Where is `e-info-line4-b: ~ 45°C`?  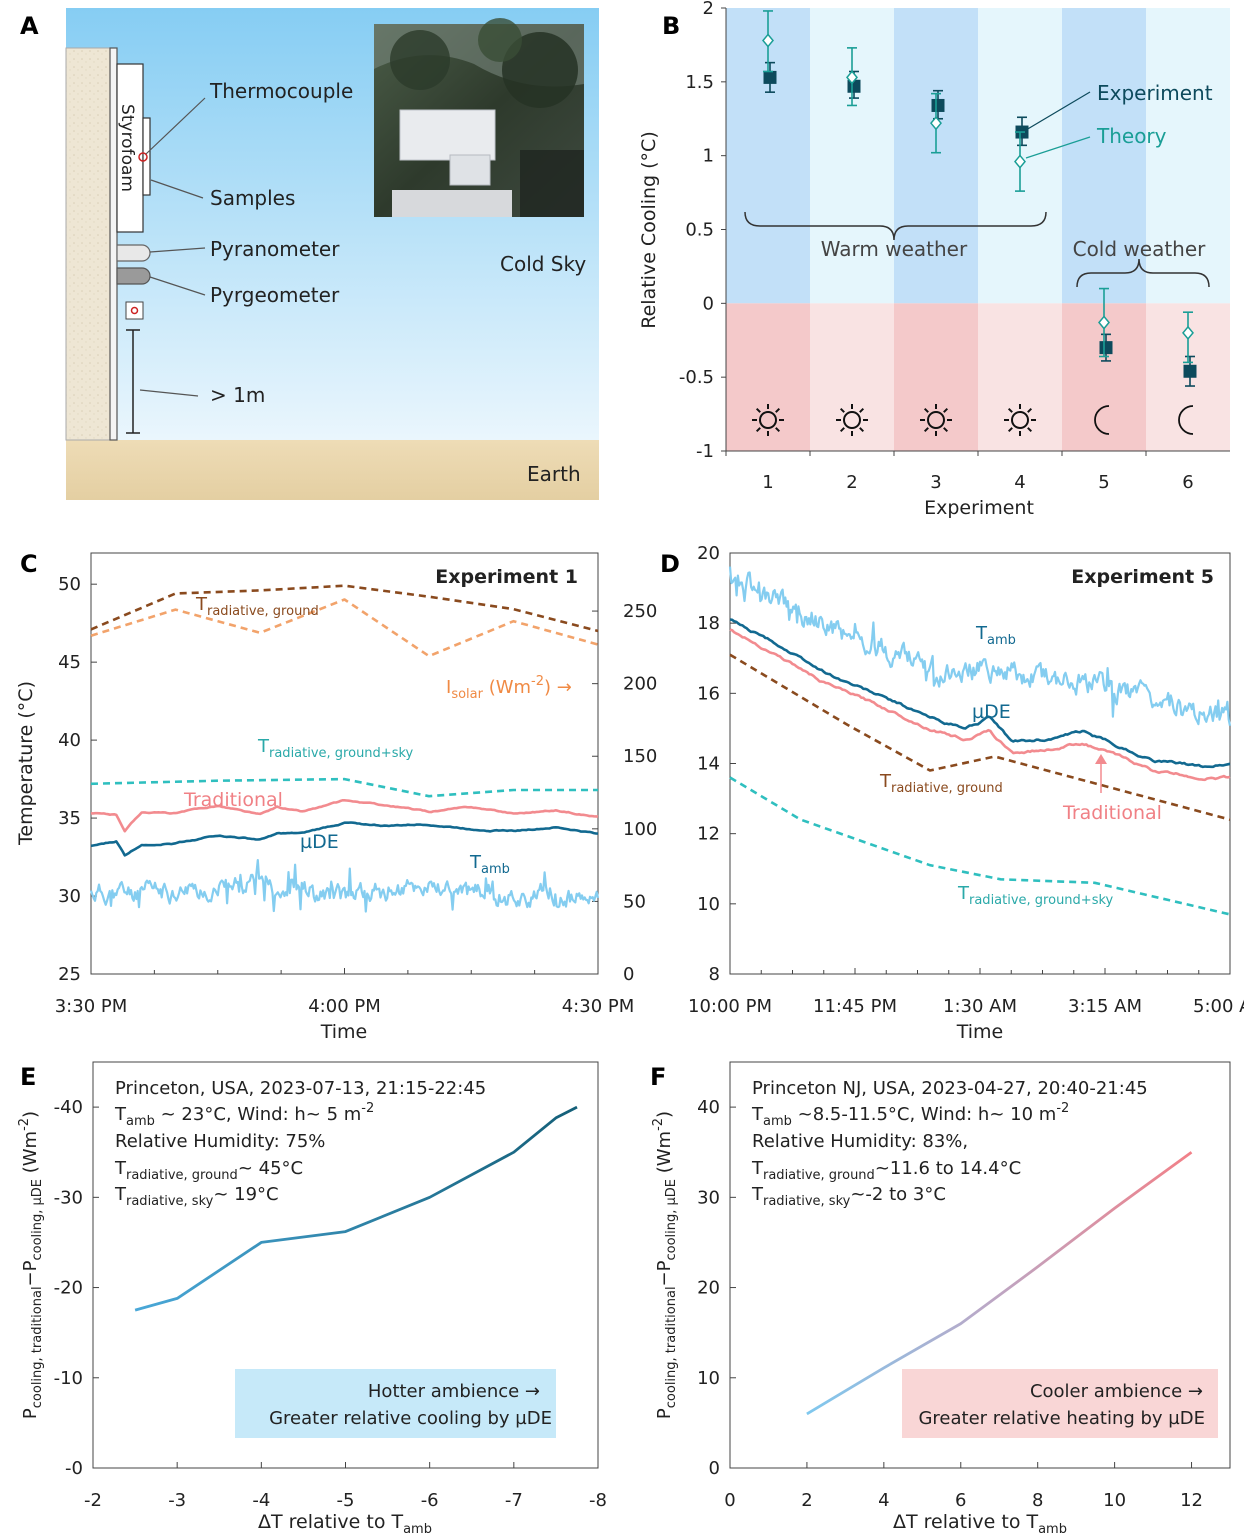 e-info-line4-b: ~ 45°C is located at coordinates (270, 1168).